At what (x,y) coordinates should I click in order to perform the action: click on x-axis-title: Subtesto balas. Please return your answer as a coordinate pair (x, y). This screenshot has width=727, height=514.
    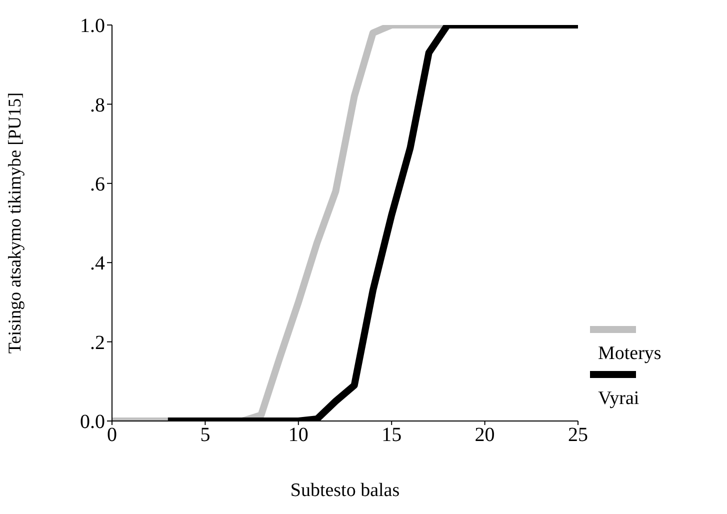
    Looking at the image, I should click on (345, 490).